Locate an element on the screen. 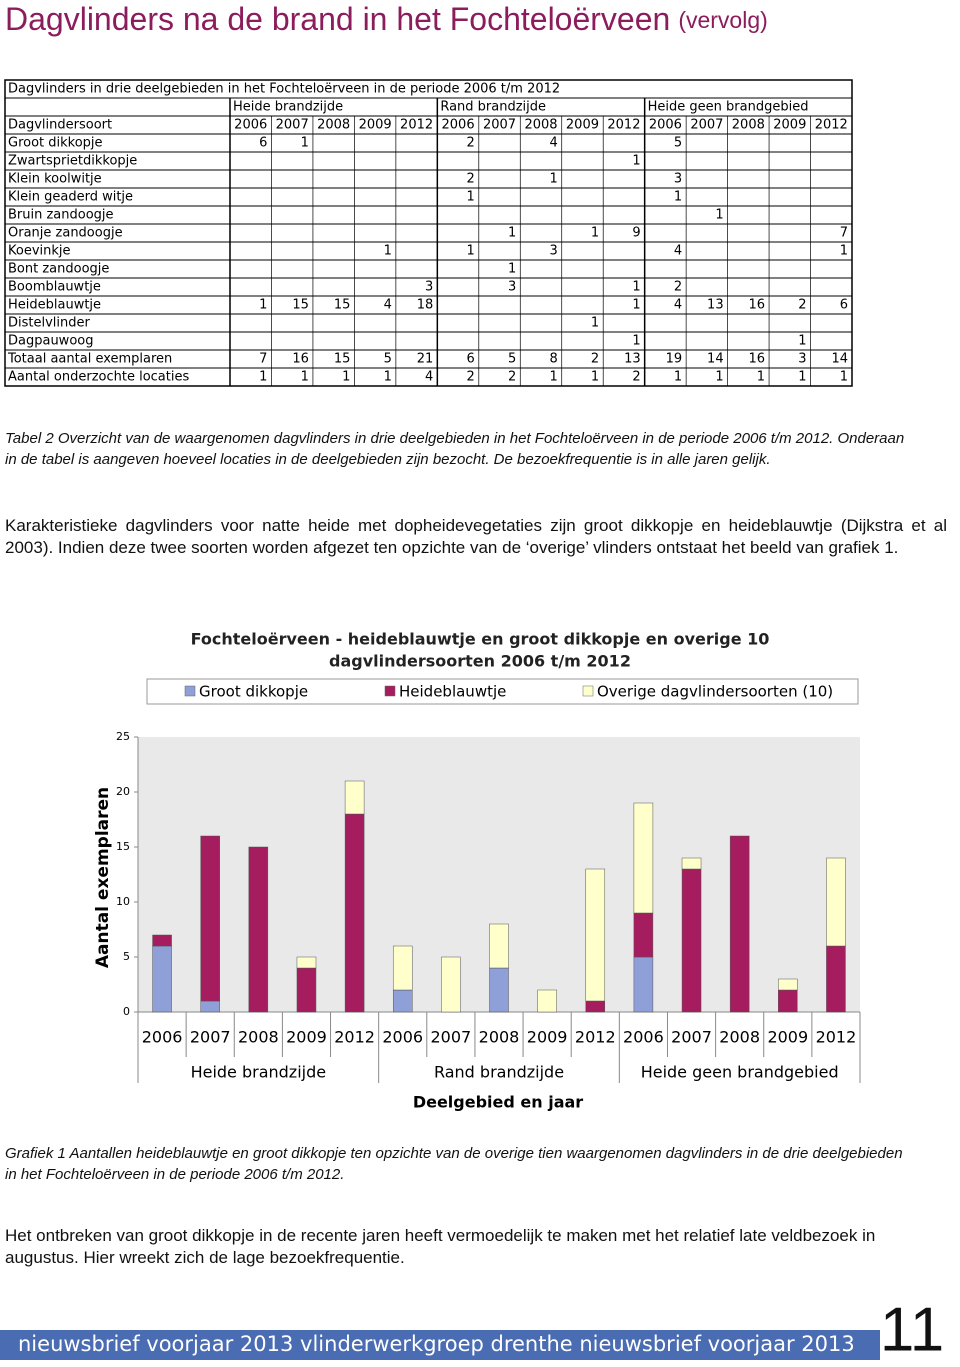 This screenshot has width=960, height=1367. table-cell: 8 is located at coordinates (553, 359).